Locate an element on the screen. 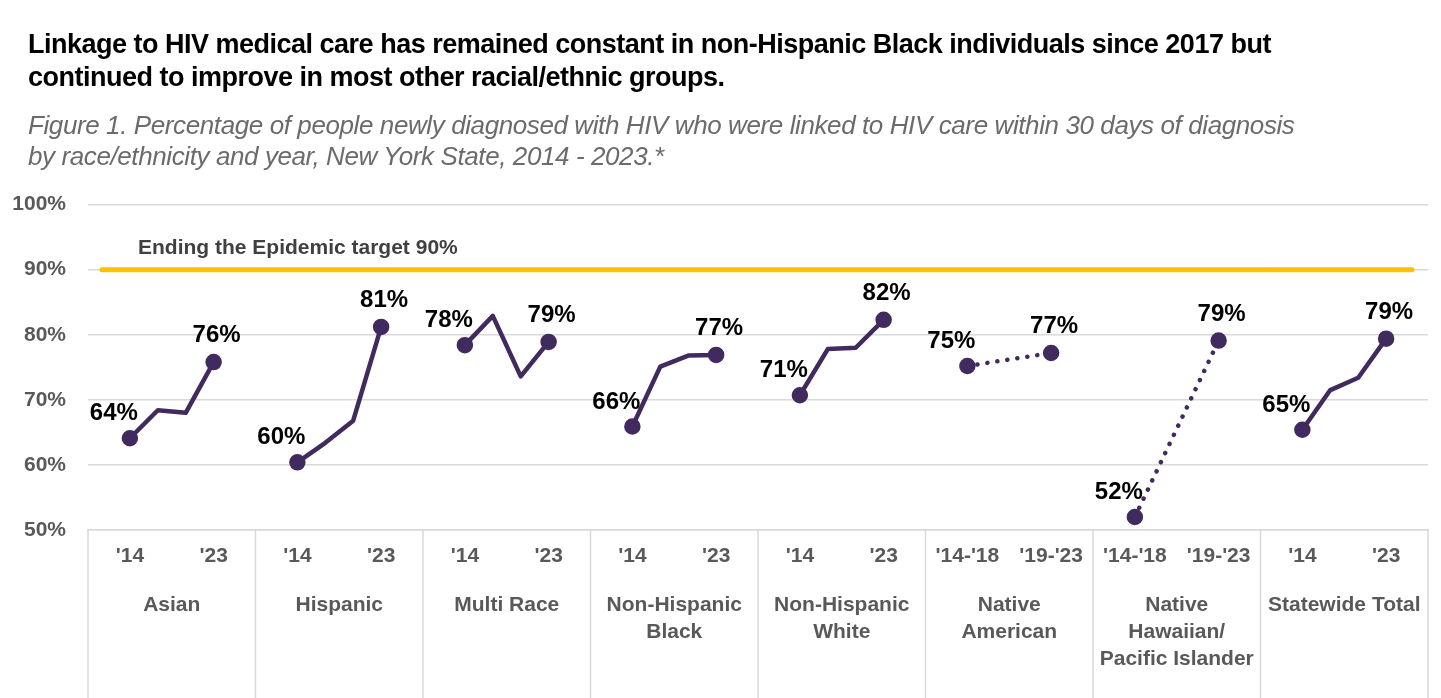 The width and height of the screenshot is (1441, 698). chart-subtitle: Figure 1. Percentage of people newly diagnosed with HIV who were linked to HIV care within 30 days of diagnosis by race/ethnicity and year, New York State, 2014 - 2023.* is located at coordinates (662, 141).